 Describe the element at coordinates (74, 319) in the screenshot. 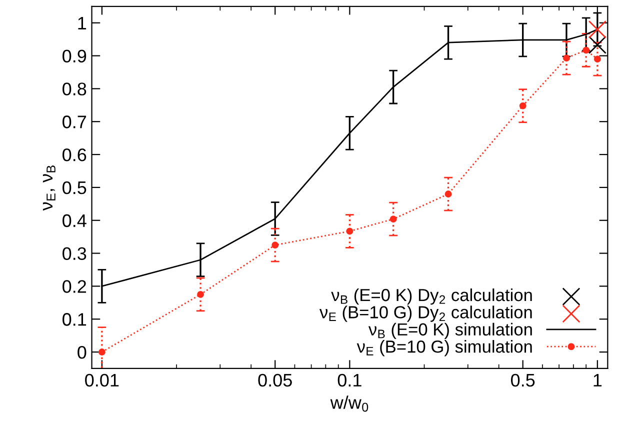

I see `y-tick-label: 0.1` at that location.